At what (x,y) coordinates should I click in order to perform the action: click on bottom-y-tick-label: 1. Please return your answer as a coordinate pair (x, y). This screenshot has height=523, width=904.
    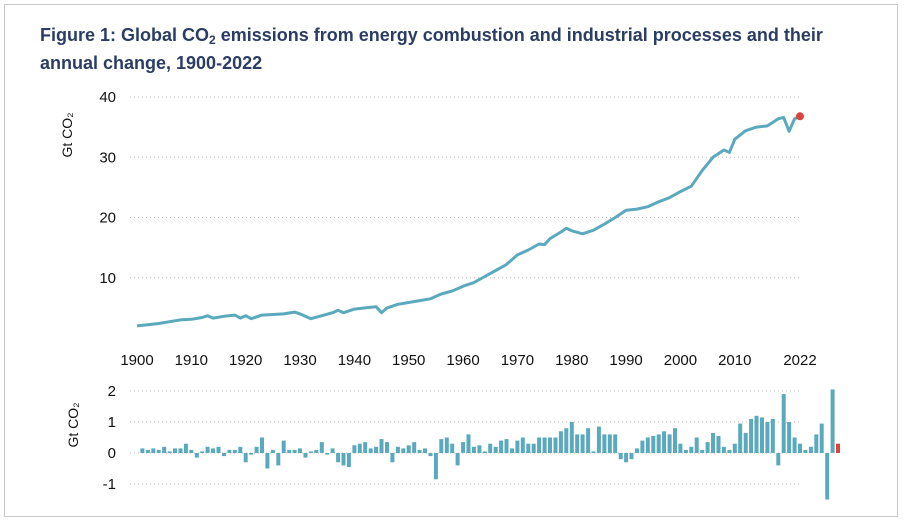
    Looking at the image, I should click on (112, 422).